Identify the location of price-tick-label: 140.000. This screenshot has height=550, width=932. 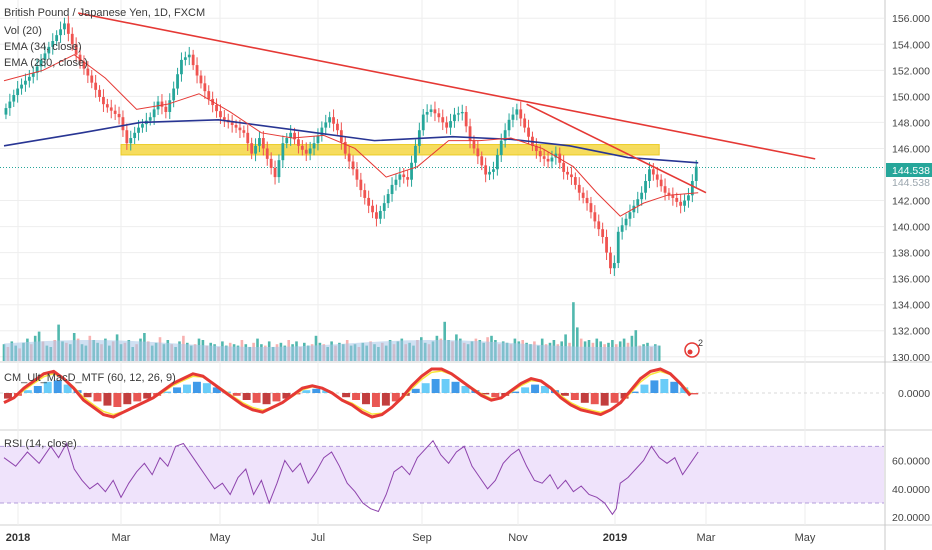
(911, 228).